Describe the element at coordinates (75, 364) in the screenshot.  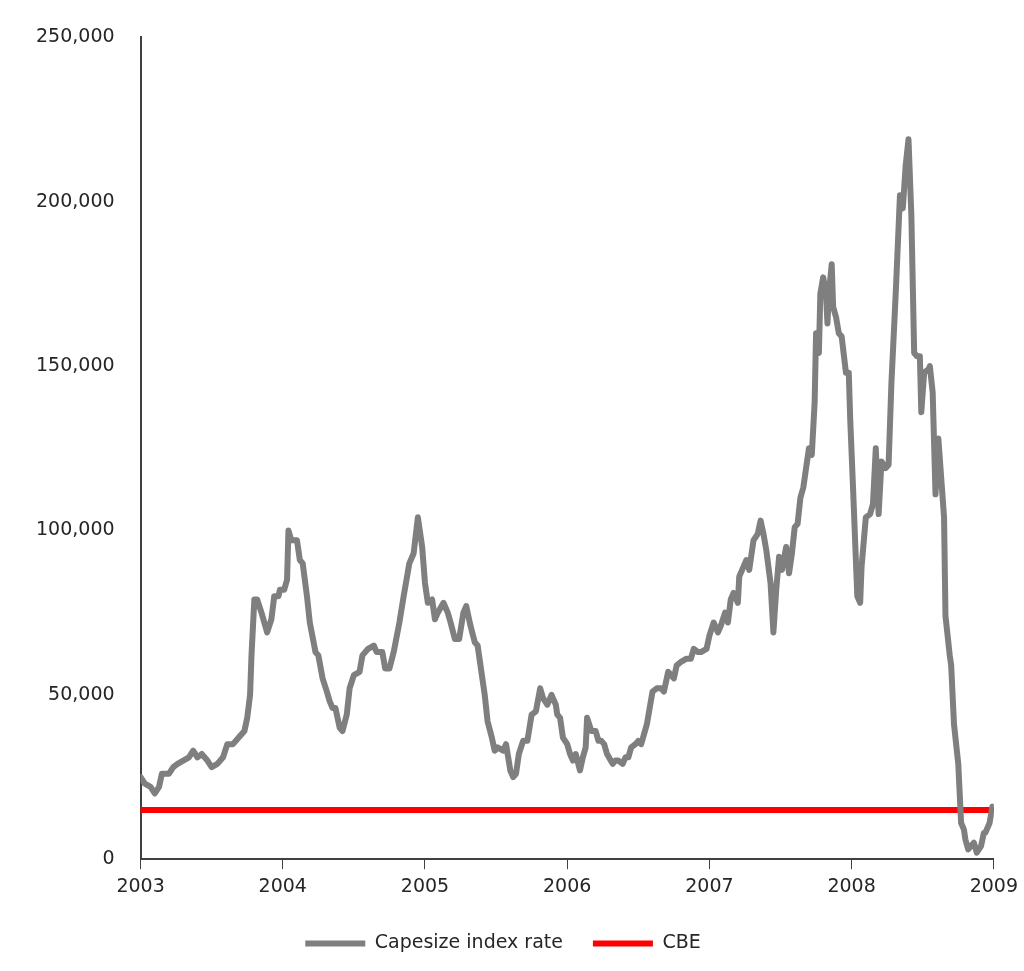
I see `y-tick-label: 150,000` at that location.